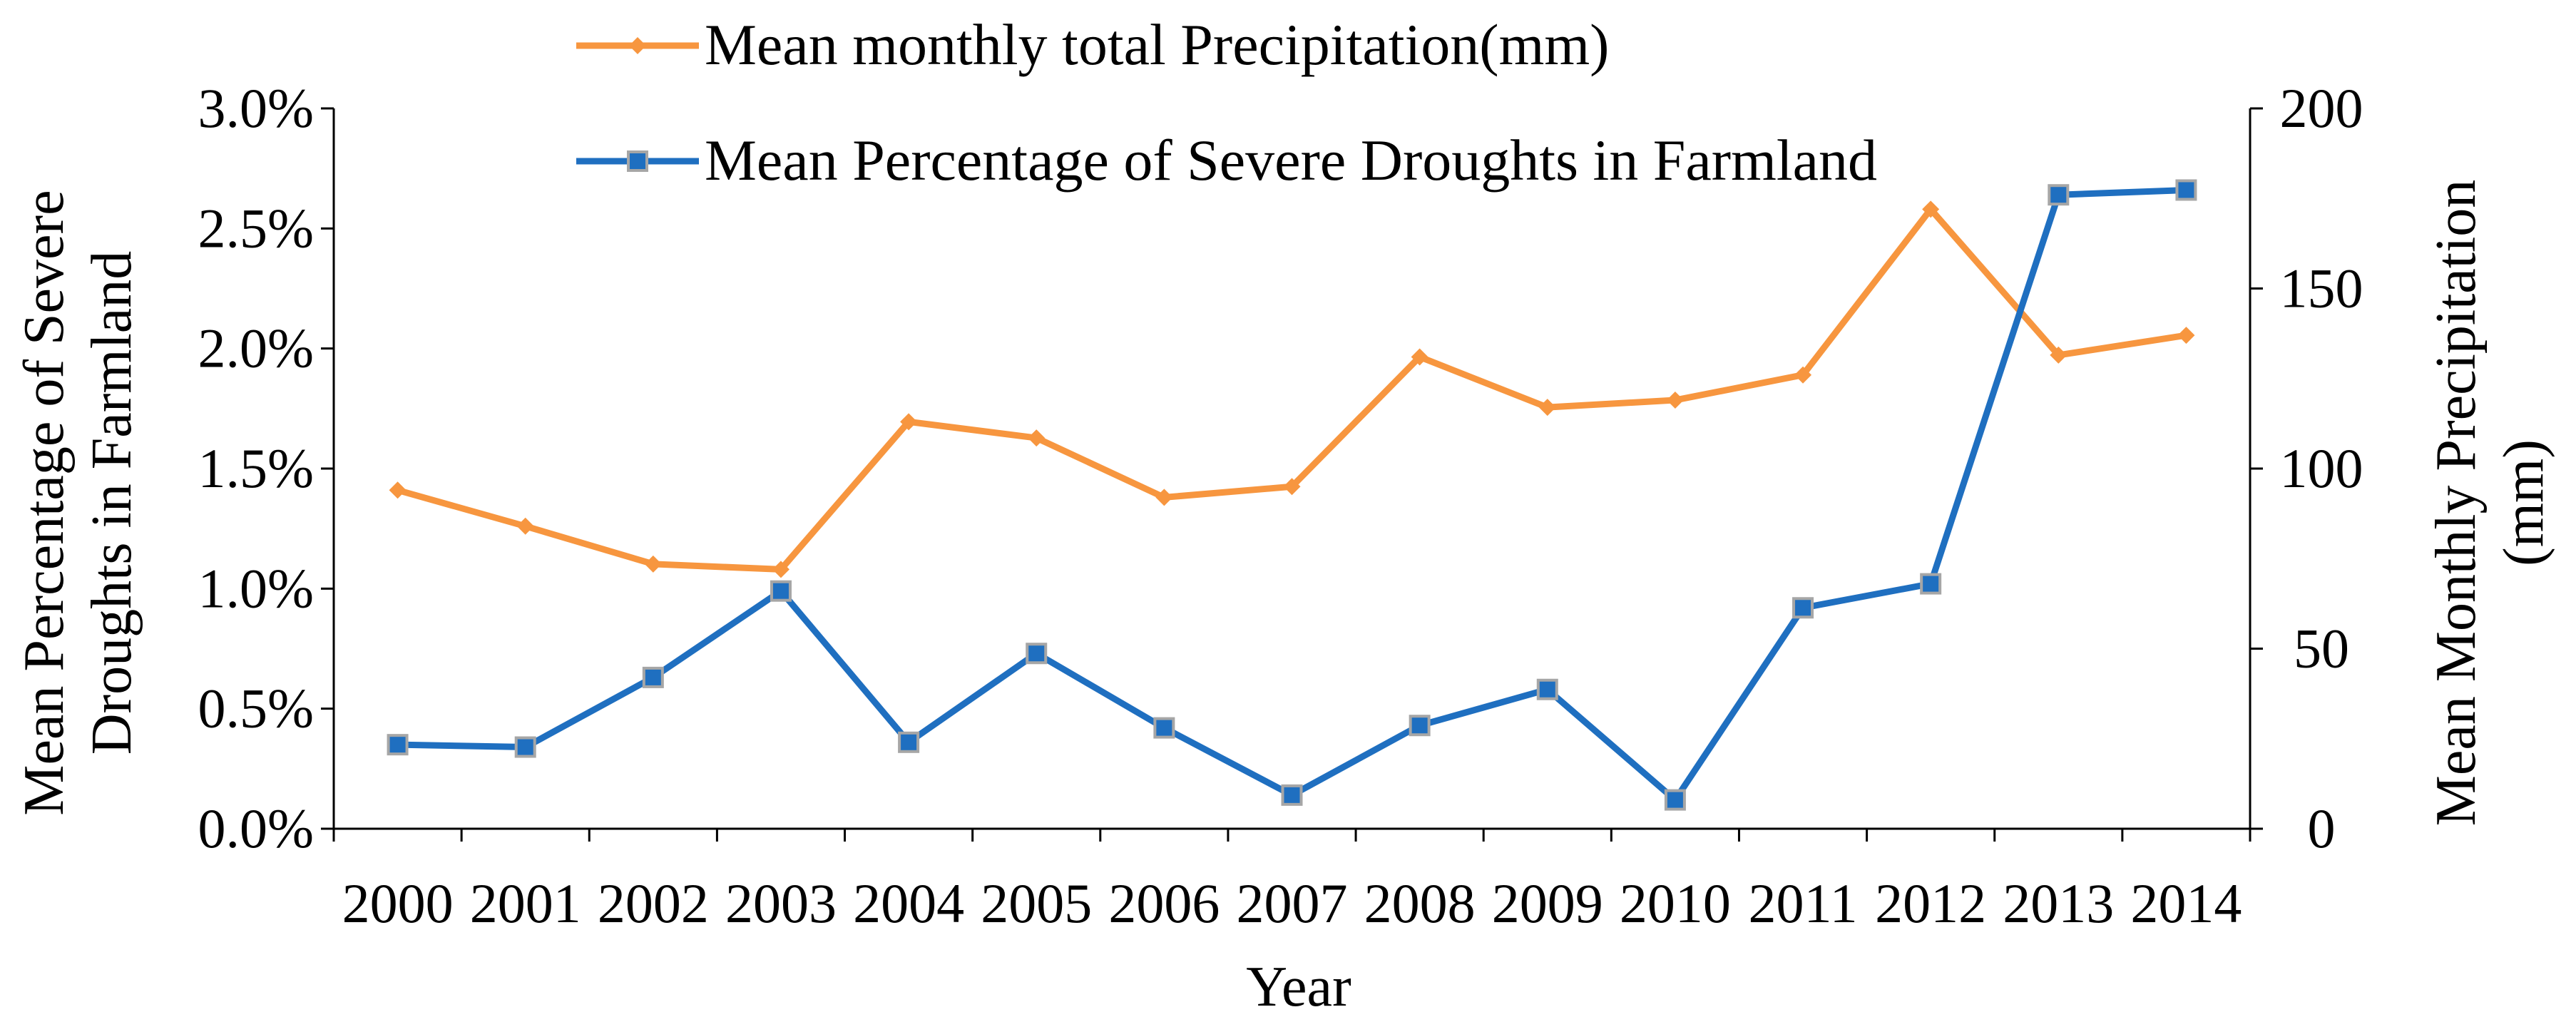 This screenshot has height=1022, width=2576. Describe the element at coordinates (526, 903) in the screenshot. I see `x-tick-label: 2001` at that location.